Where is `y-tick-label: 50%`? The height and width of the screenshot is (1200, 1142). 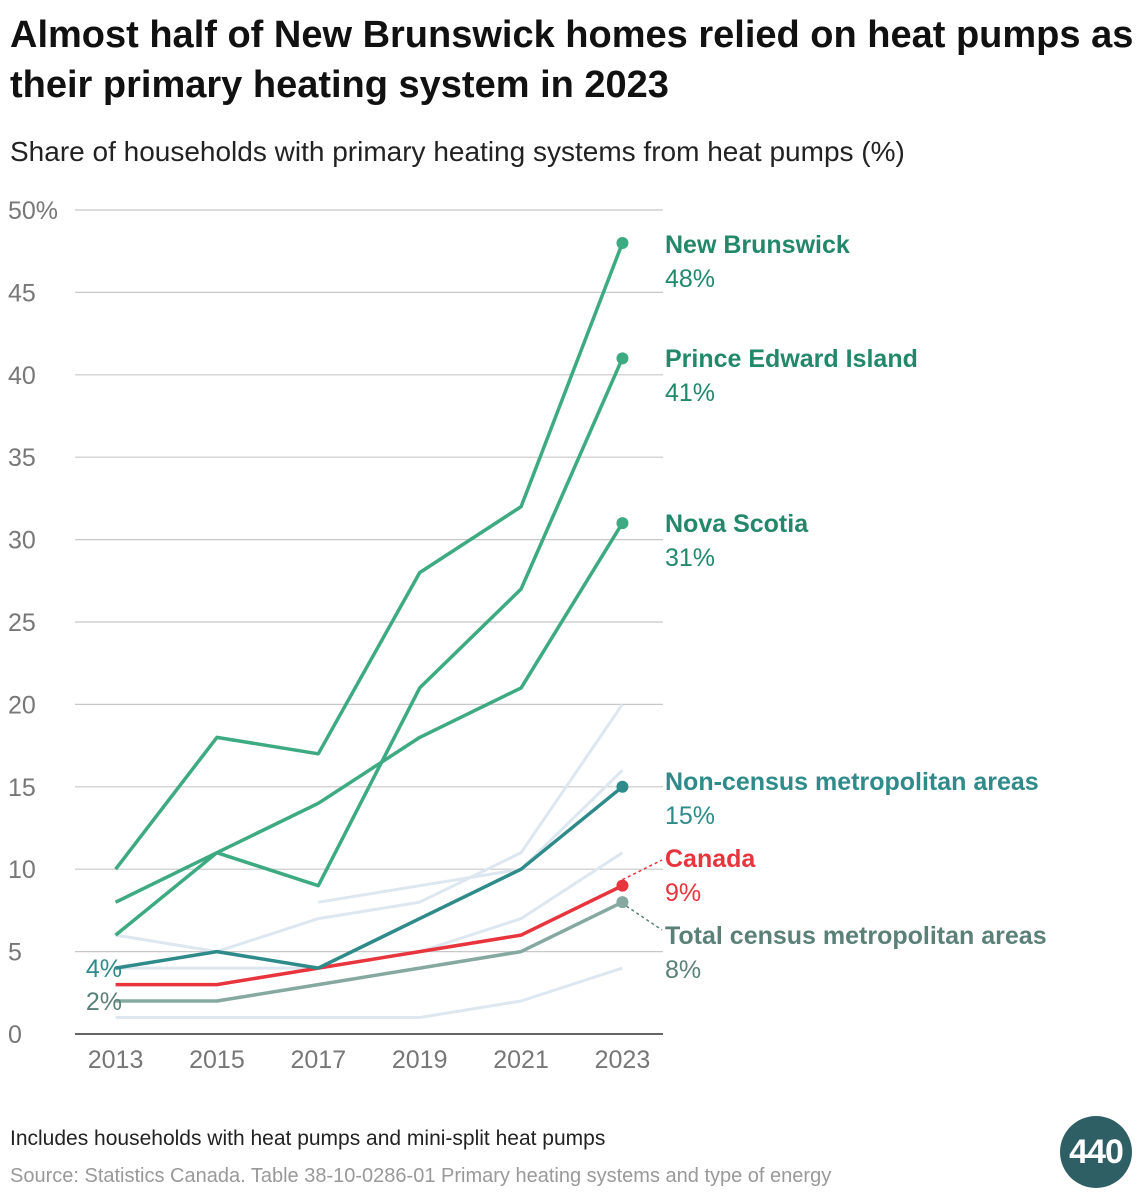 y-tick-label: 50% is located at coordinates (33, 211).